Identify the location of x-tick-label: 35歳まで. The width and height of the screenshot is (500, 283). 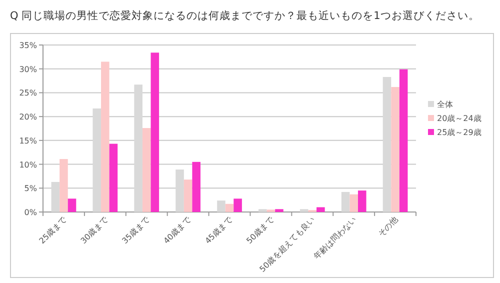
(136, 230).